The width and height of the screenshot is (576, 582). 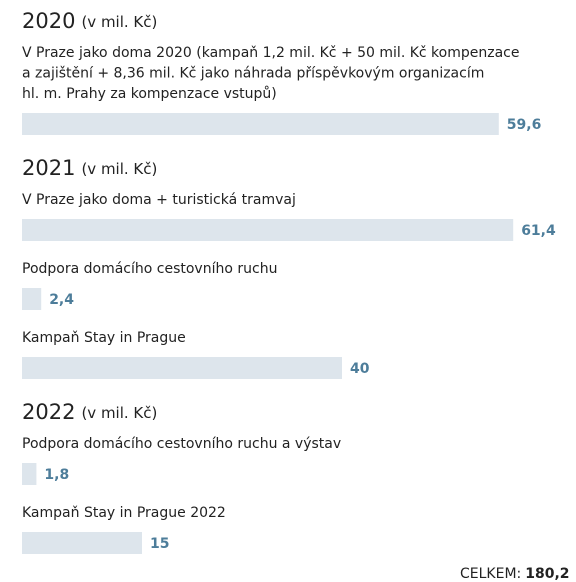 I want to click on year: 2020, so click(x=48, y=21).